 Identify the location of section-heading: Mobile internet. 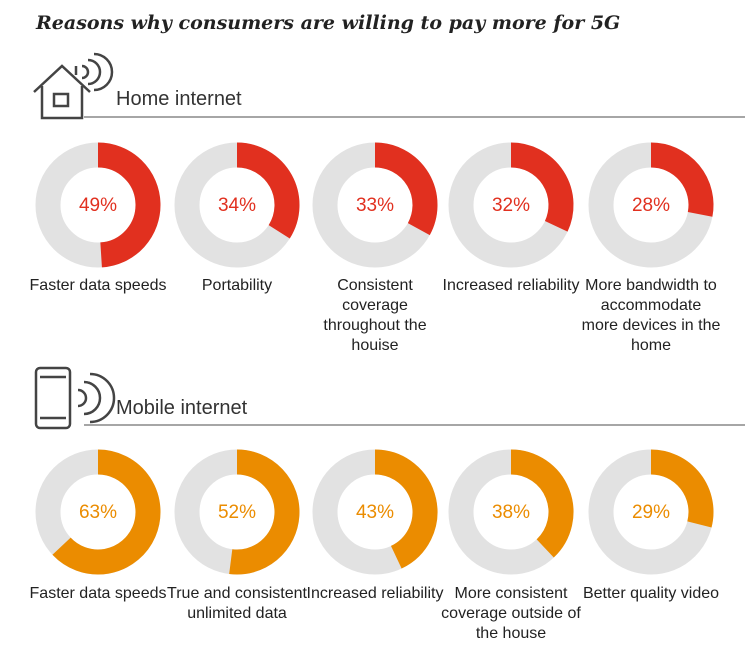
(182, 408).